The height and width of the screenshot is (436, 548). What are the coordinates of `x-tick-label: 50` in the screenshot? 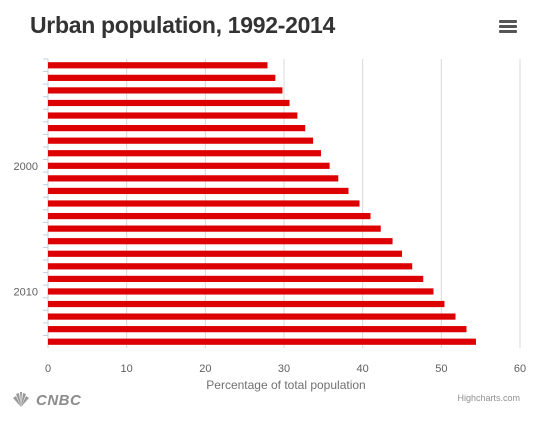 It's located at (441, 369).